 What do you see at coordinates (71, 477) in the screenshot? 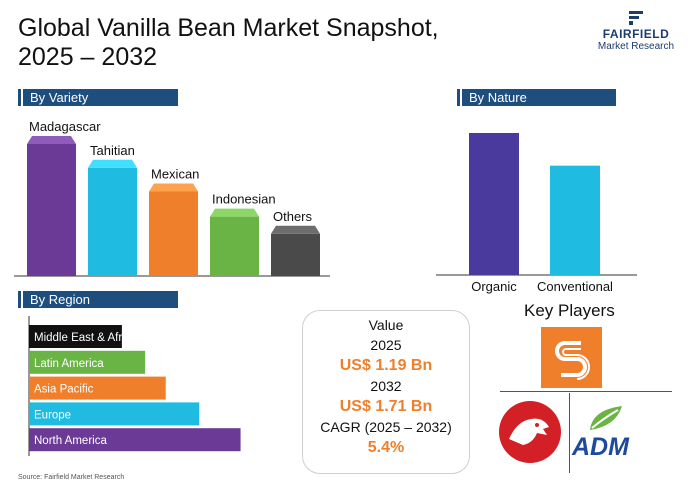
I see `source-note: Source: Fairfield Market Research` at bounding box center [71, 477].